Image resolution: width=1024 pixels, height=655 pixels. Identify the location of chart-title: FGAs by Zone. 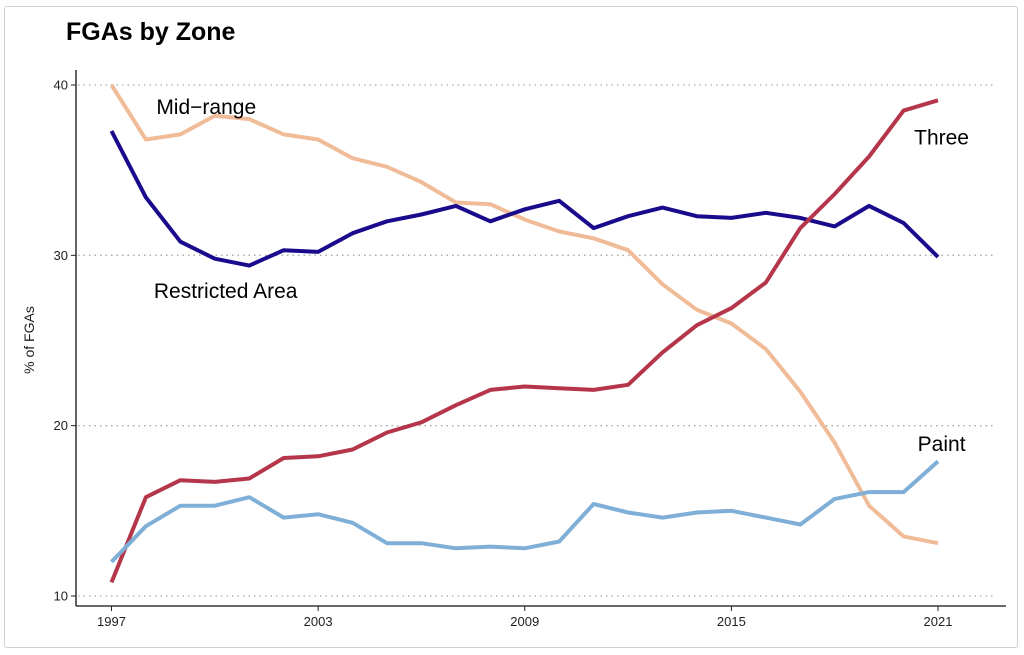
(151, 32).